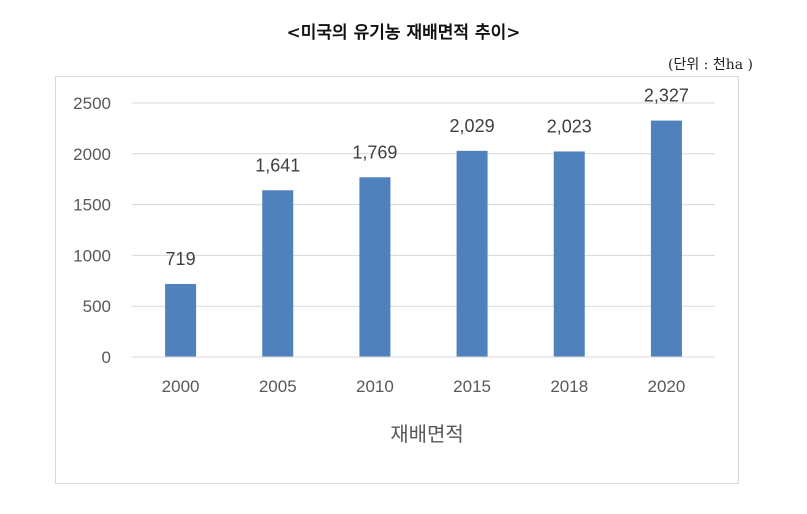  I want to click on data-label: 2,327, so click(666, 96).